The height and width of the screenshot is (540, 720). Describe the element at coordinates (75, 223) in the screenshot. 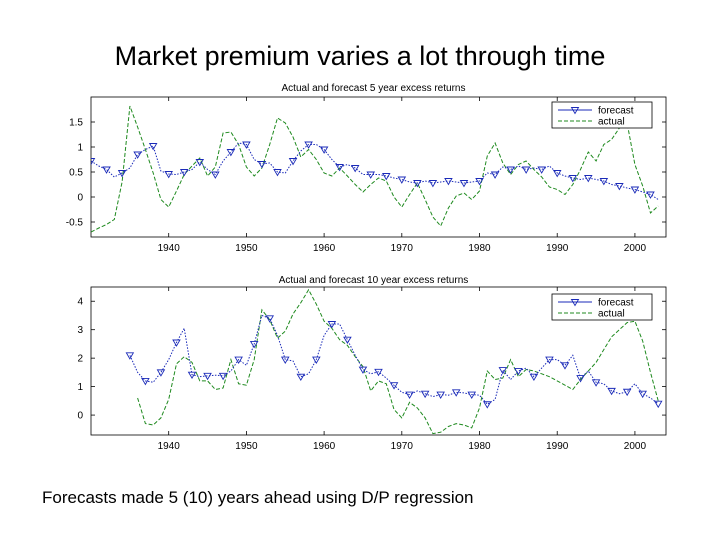

I see `y-tick-label: -0.5` at that location.